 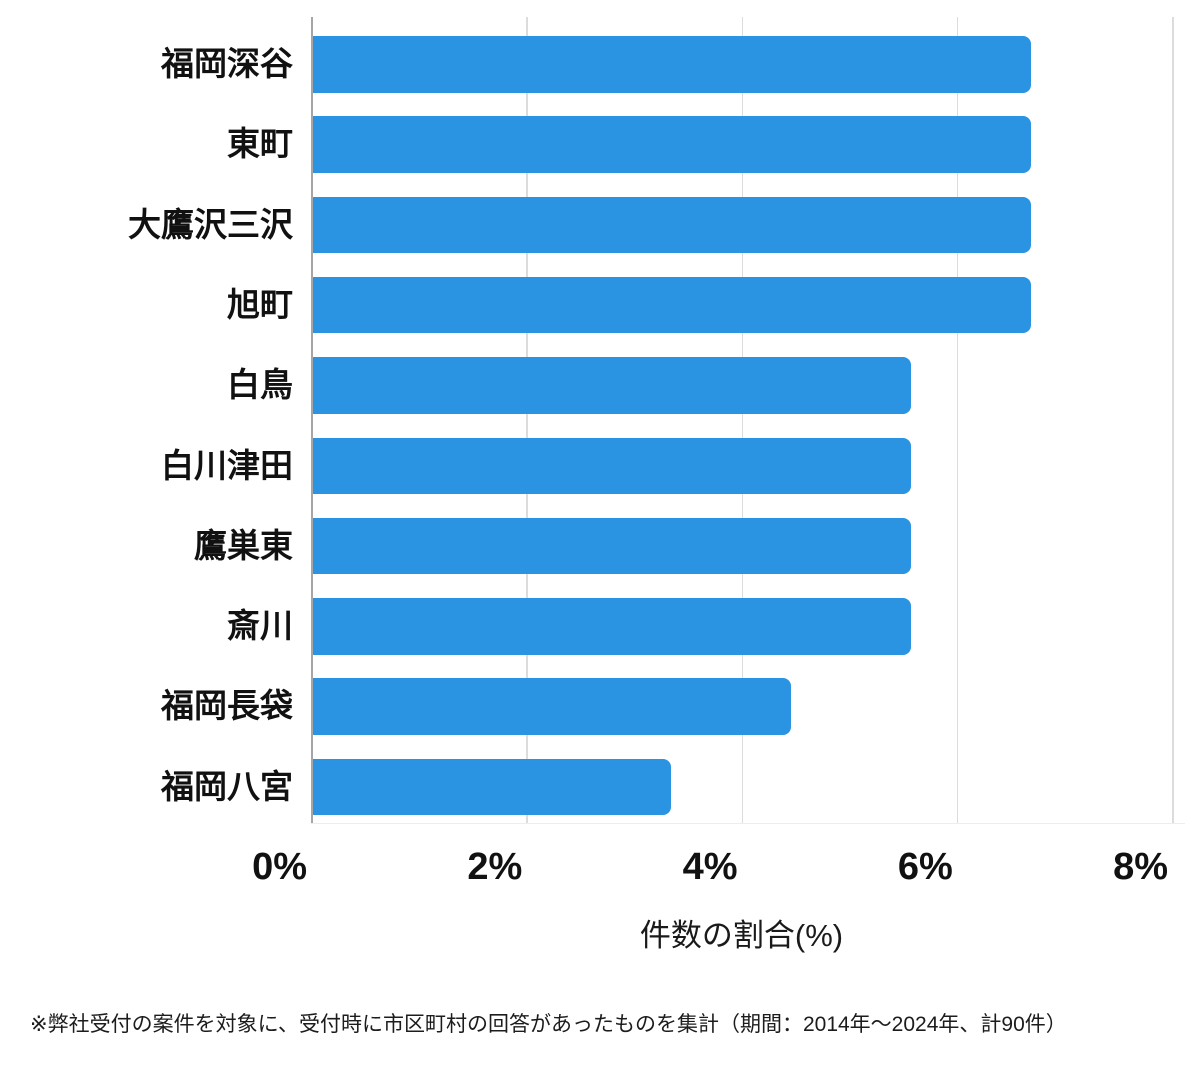 What do you see at coordinates (260, 385) in the screenshot?
I see `category-label: 白鳥` at bounding box center [260, 385].